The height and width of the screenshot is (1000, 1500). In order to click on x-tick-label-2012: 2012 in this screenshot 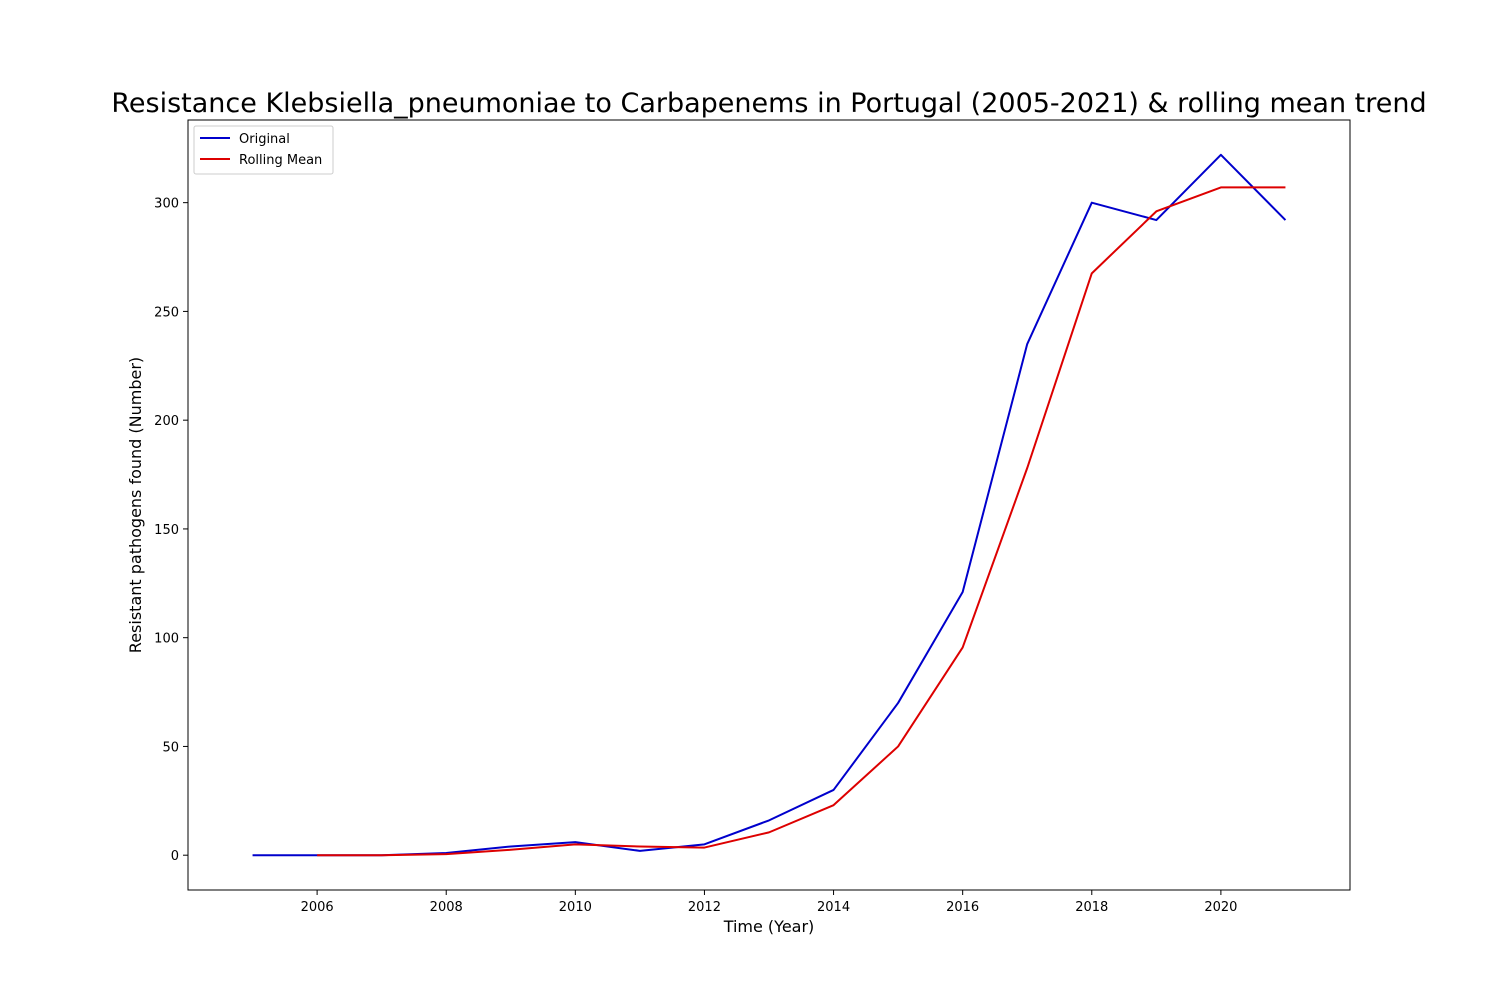, I will do `click(704, 907)`.